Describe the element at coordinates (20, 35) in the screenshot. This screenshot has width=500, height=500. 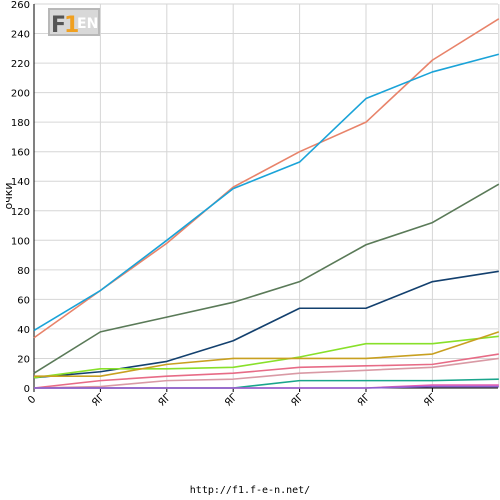
I see `y-tick-label: 240` at that location.